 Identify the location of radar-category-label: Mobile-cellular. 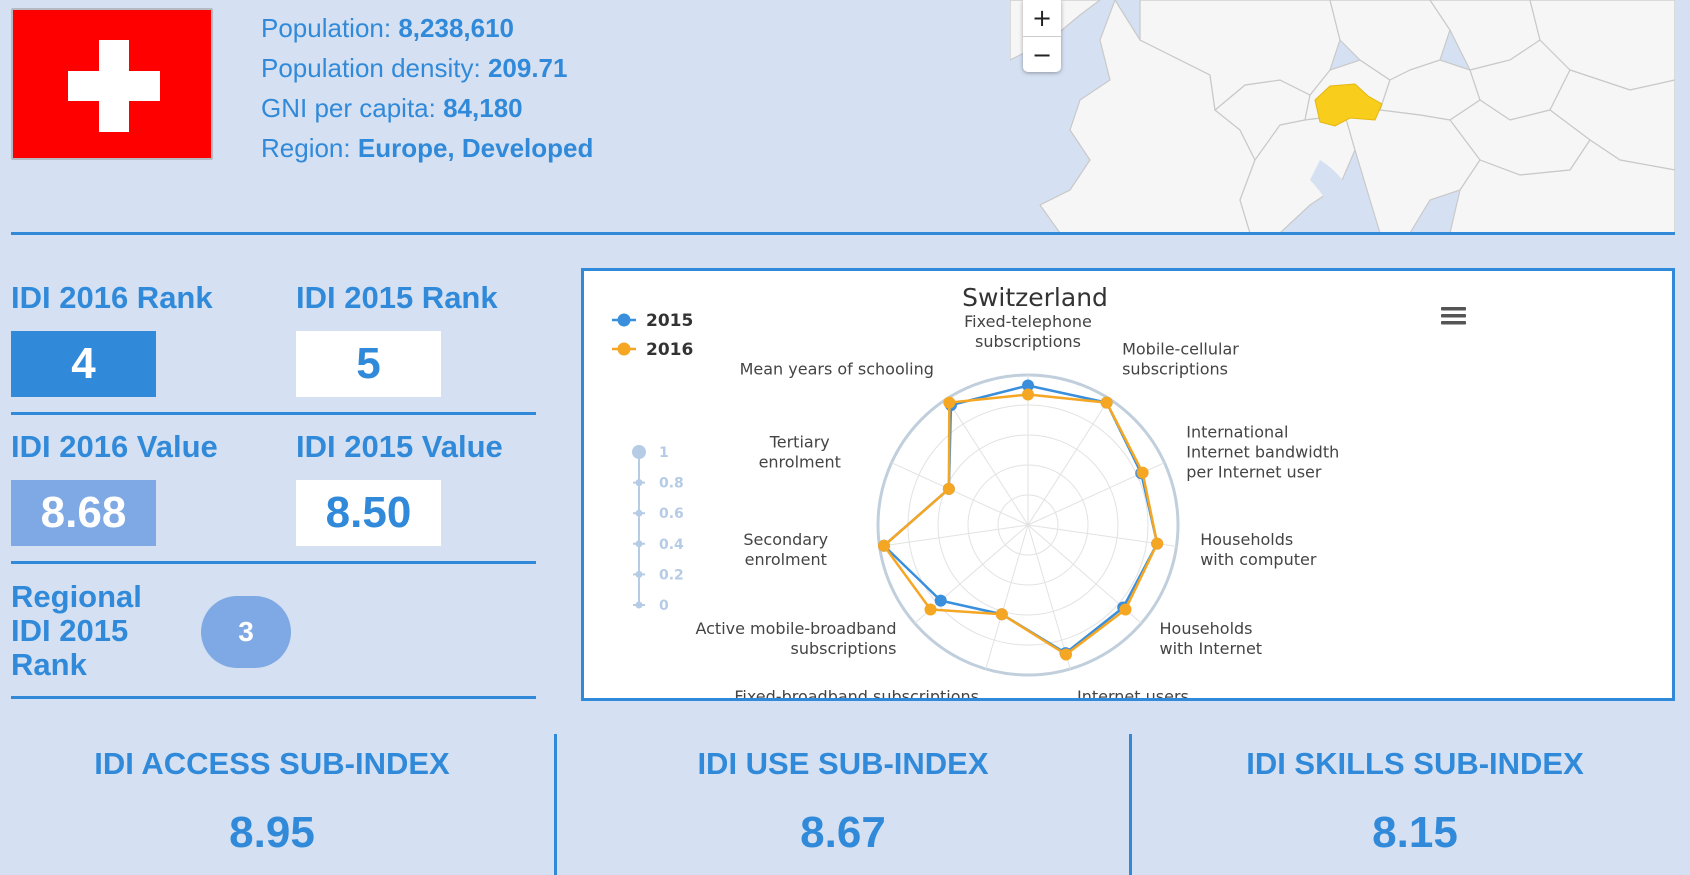
(1180, 349).